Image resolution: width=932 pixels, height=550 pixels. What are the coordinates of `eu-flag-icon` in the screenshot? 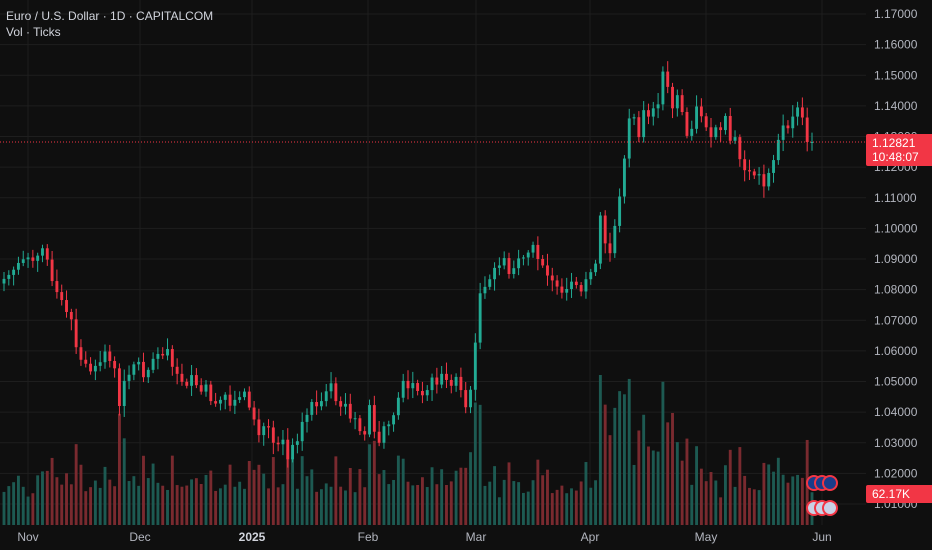 It's located at (830, 483).